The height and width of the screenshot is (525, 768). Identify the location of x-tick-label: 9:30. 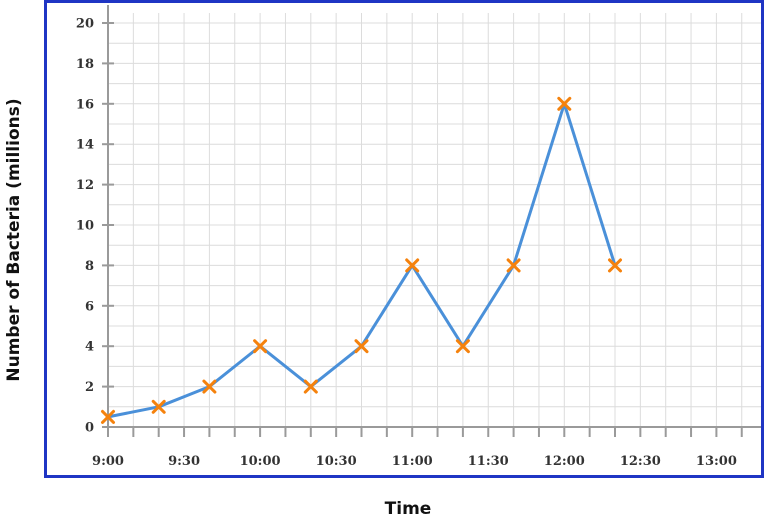
(184, 461).